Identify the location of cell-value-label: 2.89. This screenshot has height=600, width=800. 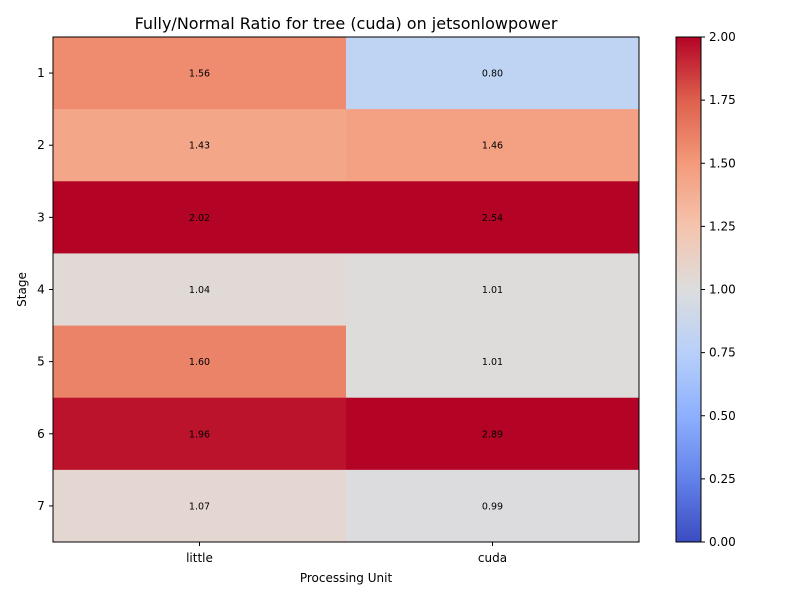
(492, 434).